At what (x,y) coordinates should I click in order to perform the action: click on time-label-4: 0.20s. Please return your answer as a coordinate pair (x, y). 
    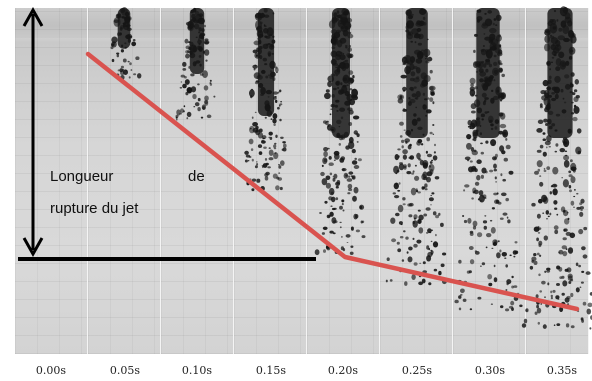
    Looking at the image, I should click on (343, 370).